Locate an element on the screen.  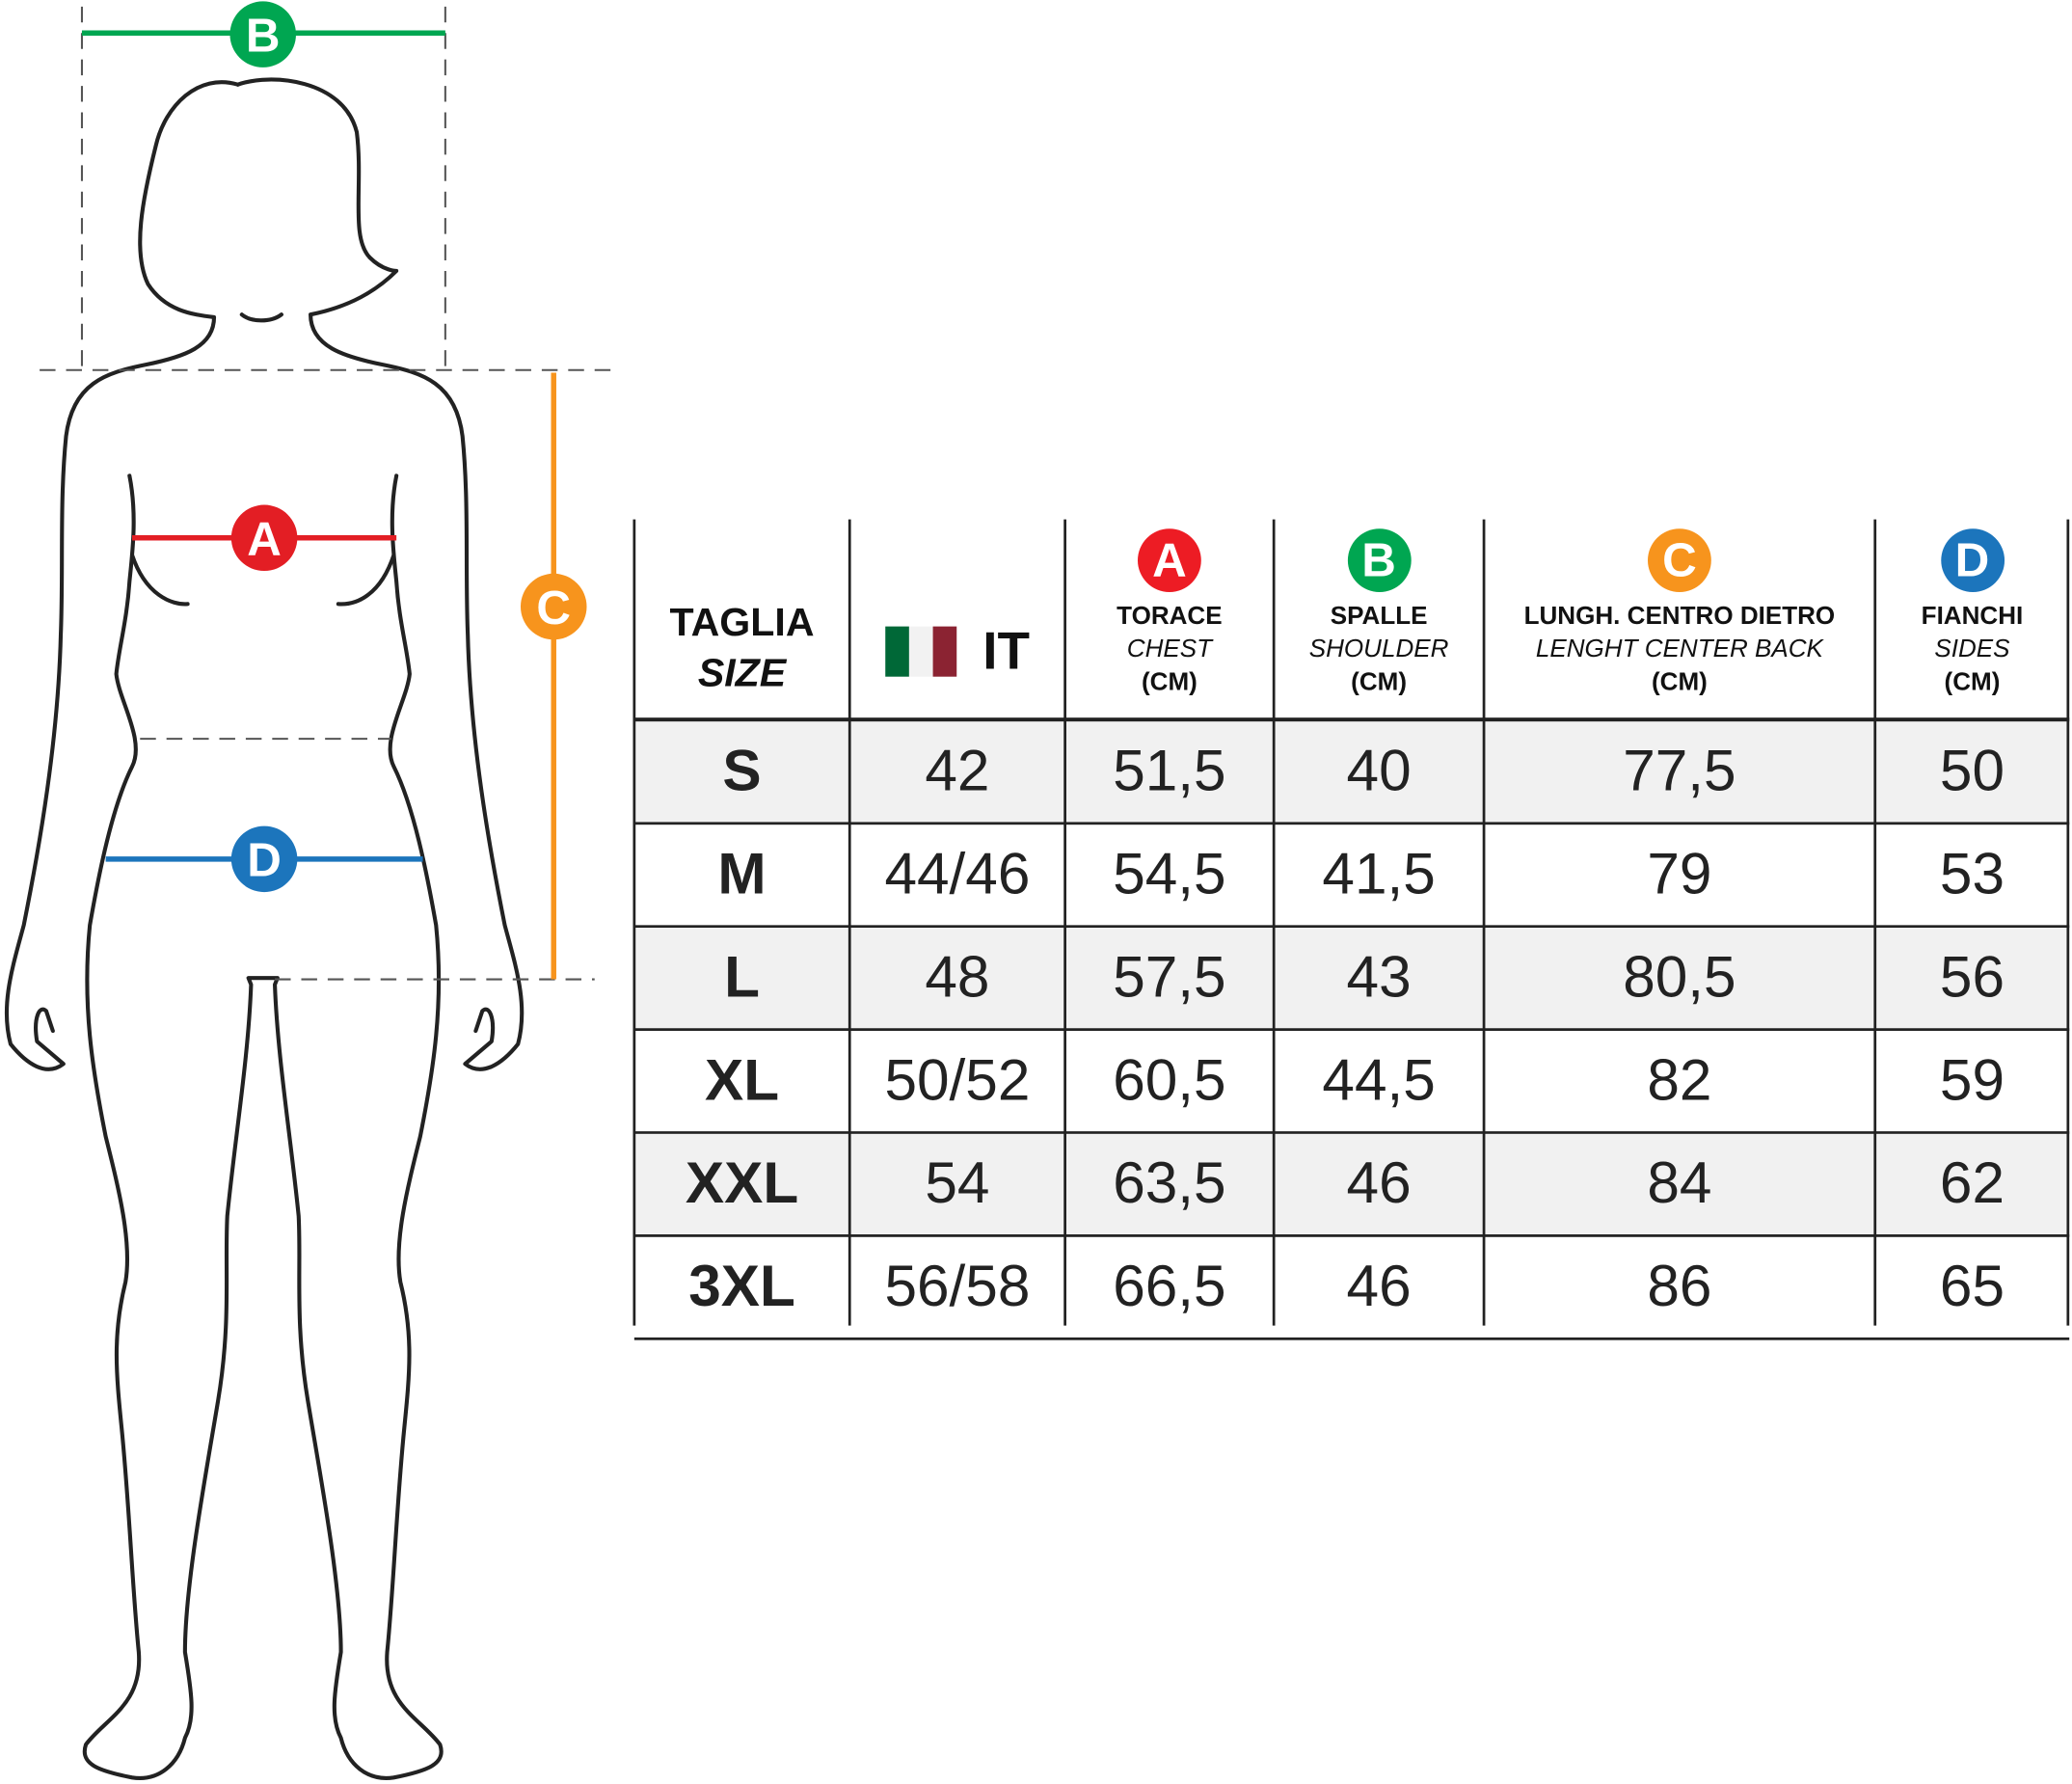
cell-it: 56/58 is located at coordinates (957, 1286).